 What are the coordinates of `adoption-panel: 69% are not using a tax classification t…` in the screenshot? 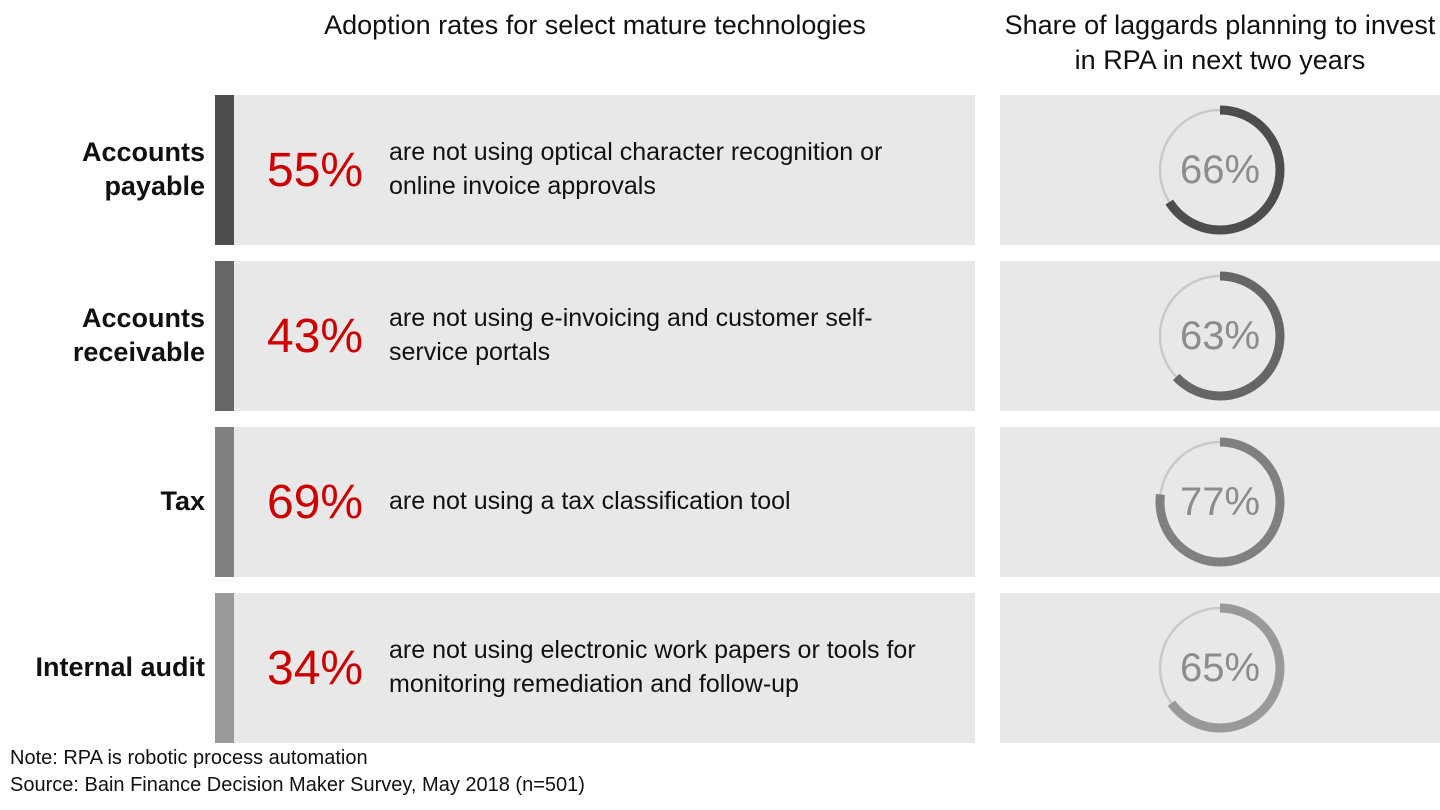 It's located at (595, 502).